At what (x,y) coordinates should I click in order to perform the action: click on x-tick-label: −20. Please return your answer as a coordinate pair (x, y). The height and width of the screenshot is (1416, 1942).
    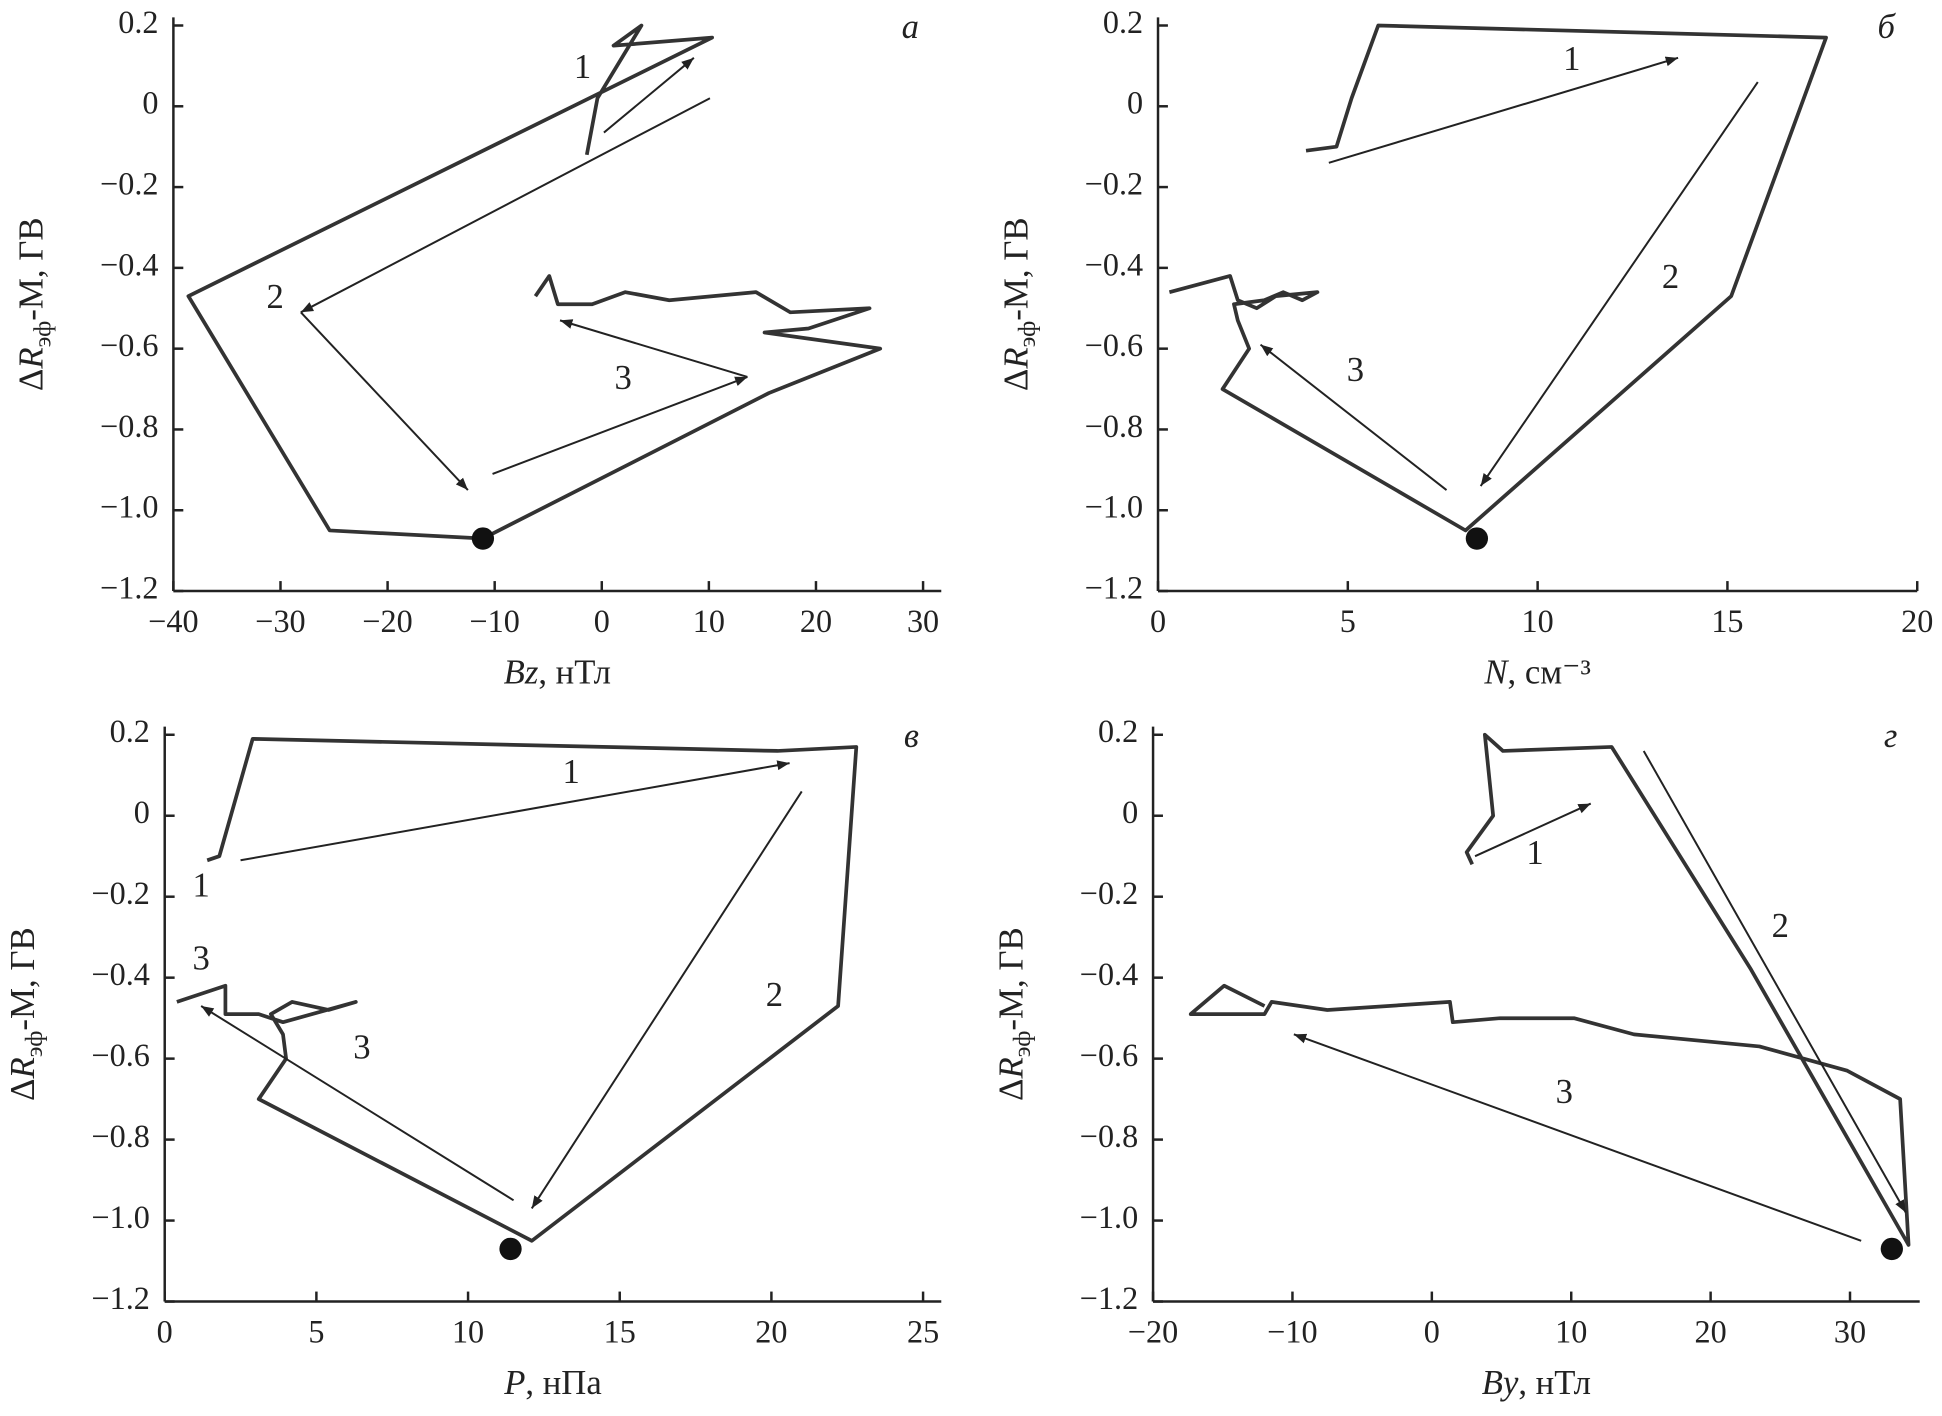
    Looking at the image, I should click on (387, 621).